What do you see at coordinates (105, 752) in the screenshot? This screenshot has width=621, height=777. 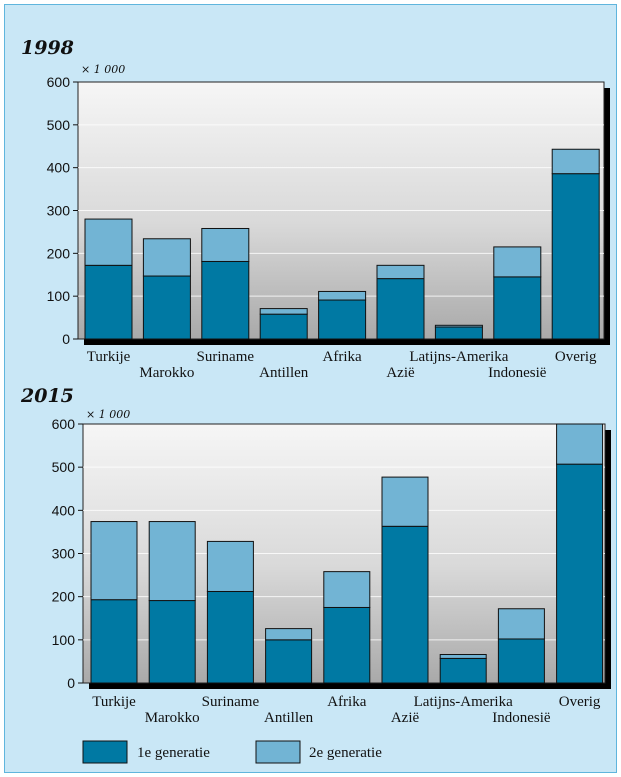 I see `legend-swatch-first` at bounding box center [105, 752].